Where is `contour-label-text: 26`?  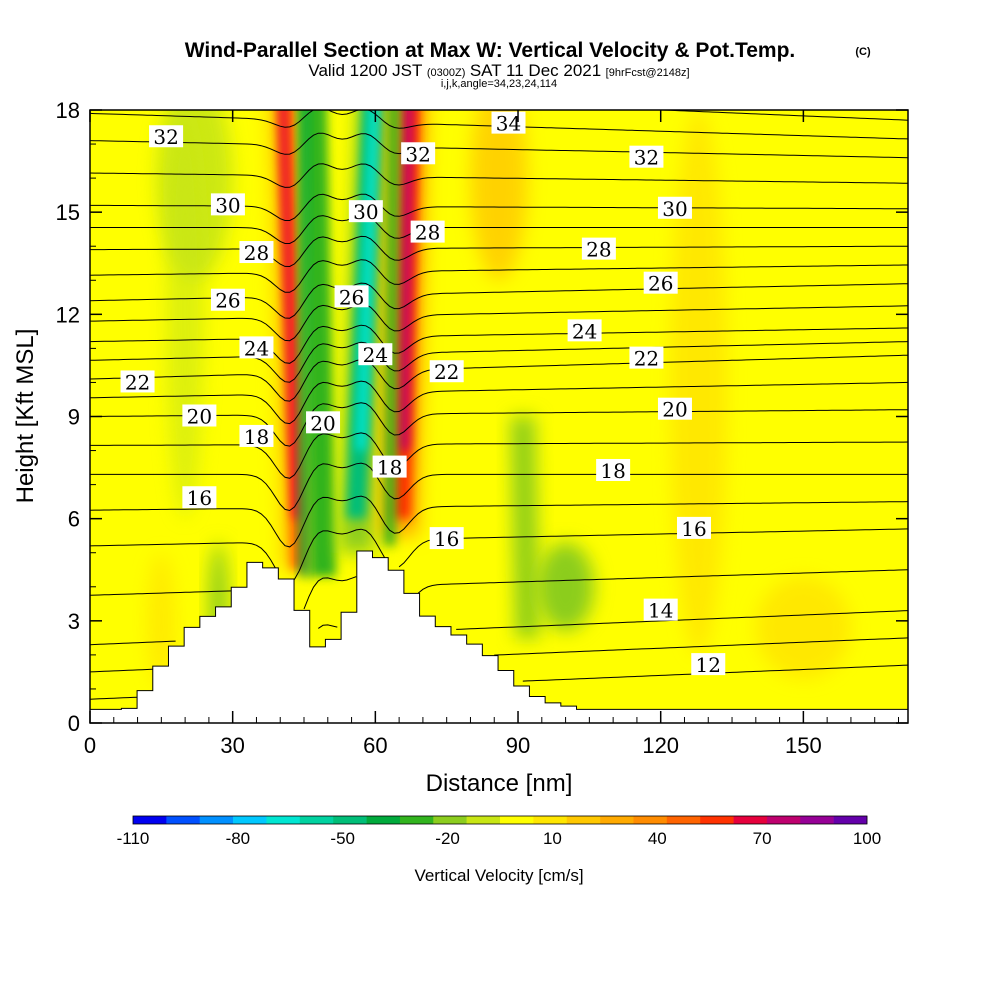
contour-label-text: 26 is located at coordinates (351, 297).